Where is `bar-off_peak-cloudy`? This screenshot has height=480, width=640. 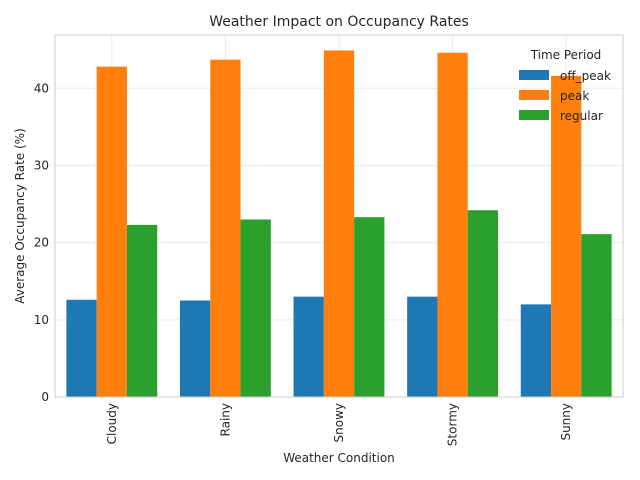 bar-off_peak-cloudy is located at coordinates (81, 348).